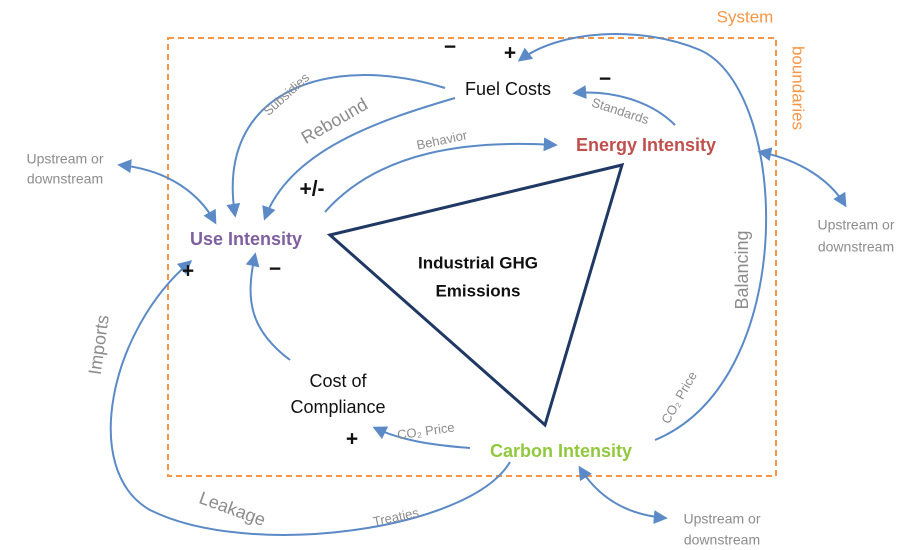  I want to click on edge-label: Treaties, so click(395, 517).